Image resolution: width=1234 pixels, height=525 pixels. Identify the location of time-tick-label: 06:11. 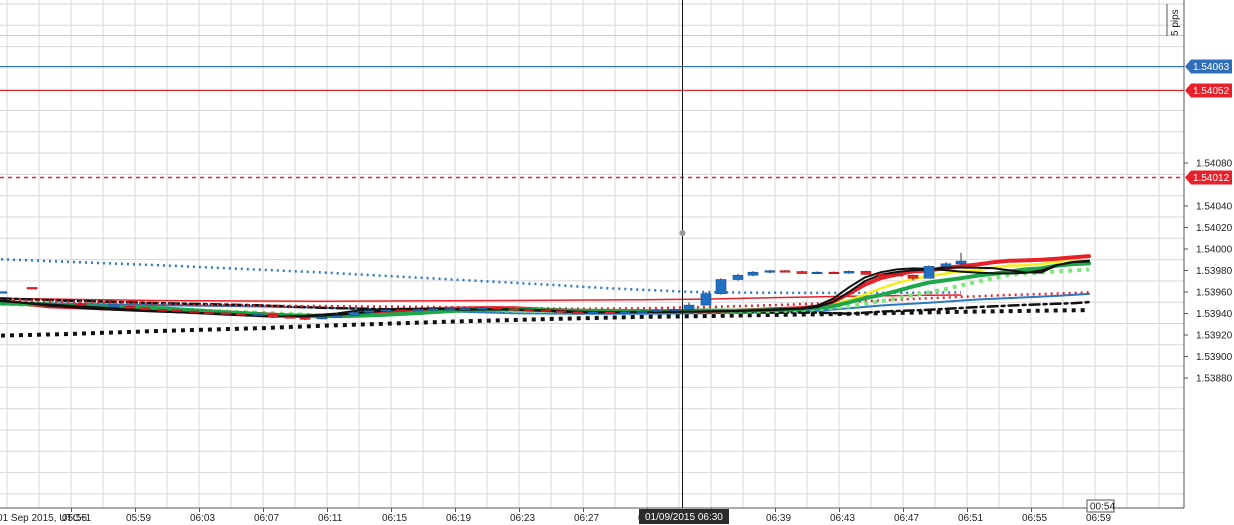
(330, 518).